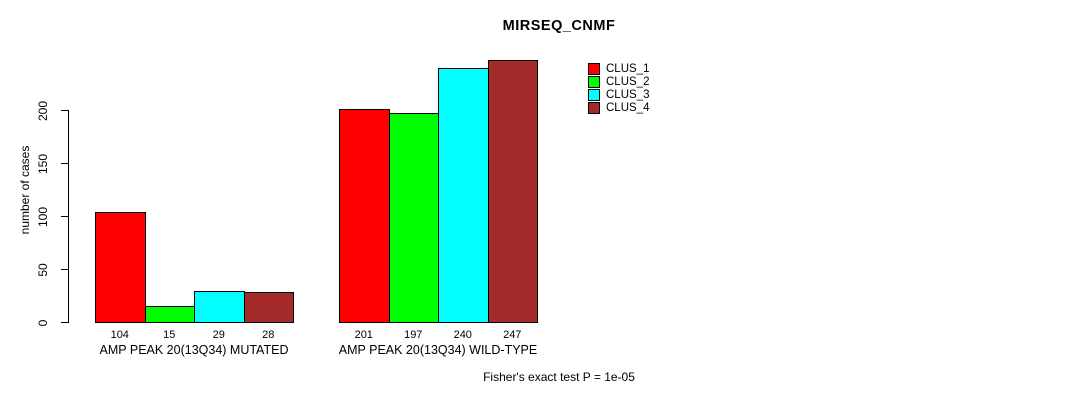 The image size is (1090, 400). Describe the element at coordinates (364, 215) in the screenshot. I see `bar-clus_1-group2` at that location.